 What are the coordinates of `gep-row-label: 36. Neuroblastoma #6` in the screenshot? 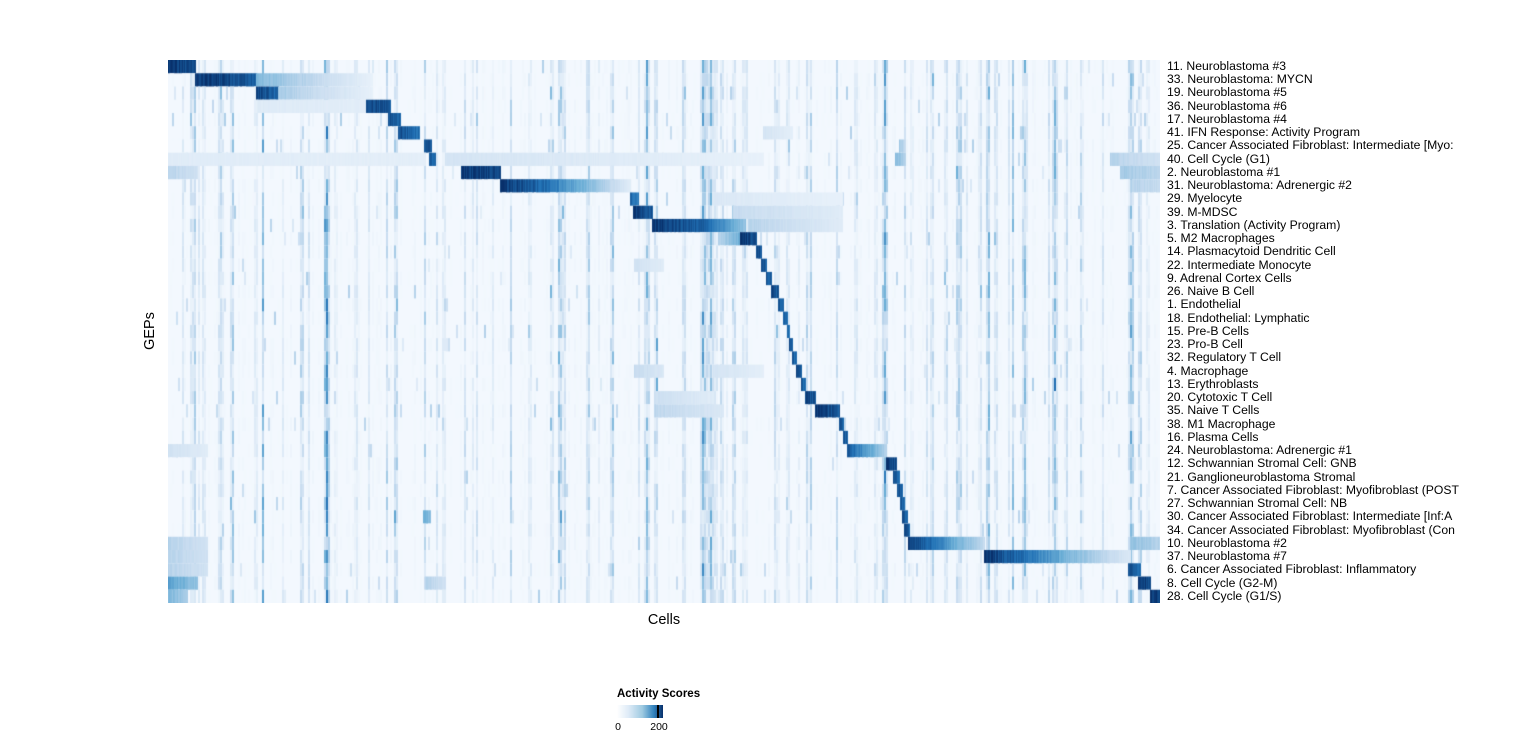 It's located at (1227, 105).